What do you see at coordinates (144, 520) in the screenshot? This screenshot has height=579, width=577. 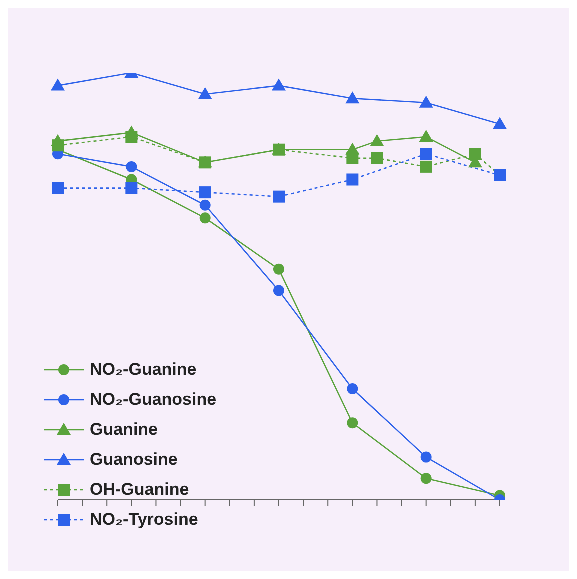 I see `legend-label: NO₂-Tyrosine` at bounding box center [144, 520].